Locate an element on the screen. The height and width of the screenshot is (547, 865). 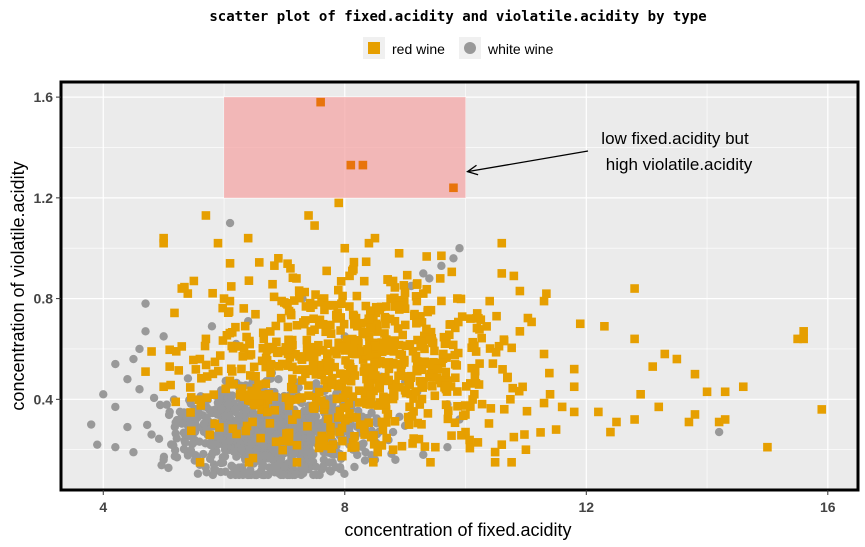
x-tick-label: 12 is located at coordinates (587, 507).